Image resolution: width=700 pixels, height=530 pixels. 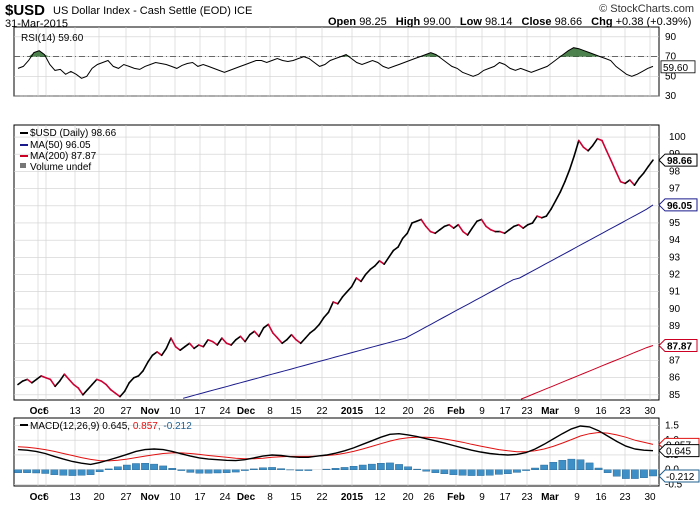 What do you see at coordinates (52, 38) in the screenshot?
I see `rsi-legend: RSI(14) 59.60` at bounding box center [52, 38].